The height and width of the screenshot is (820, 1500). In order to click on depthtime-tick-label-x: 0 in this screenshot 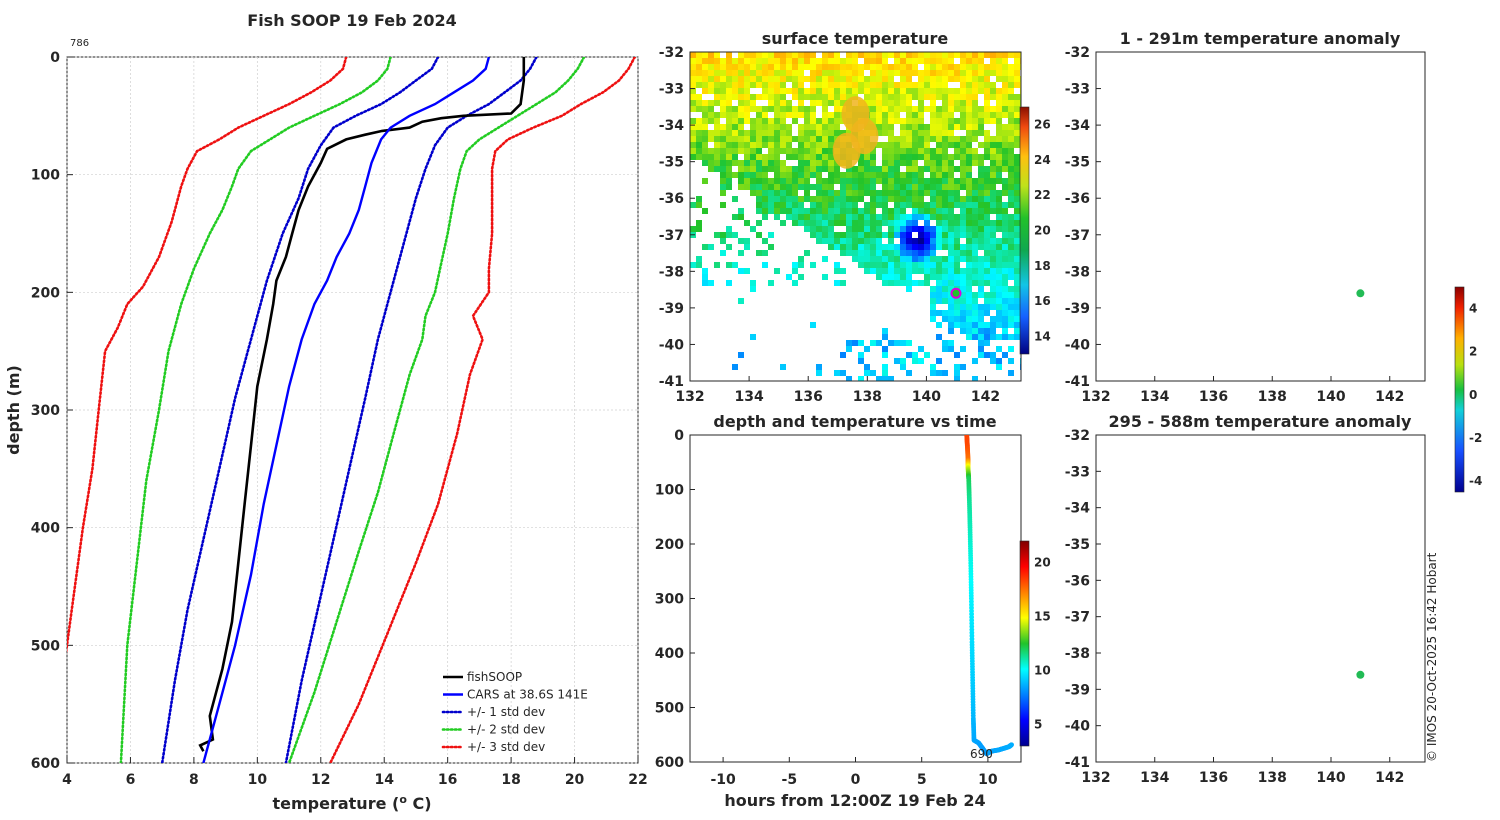, I will do `click(856, 780)`.